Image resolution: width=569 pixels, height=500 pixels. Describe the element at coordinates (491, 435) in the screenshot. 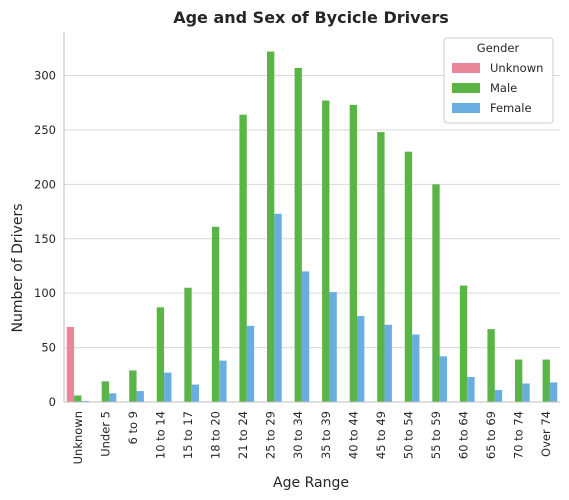

I see `x-tick-label: 65 to 69` at that location.